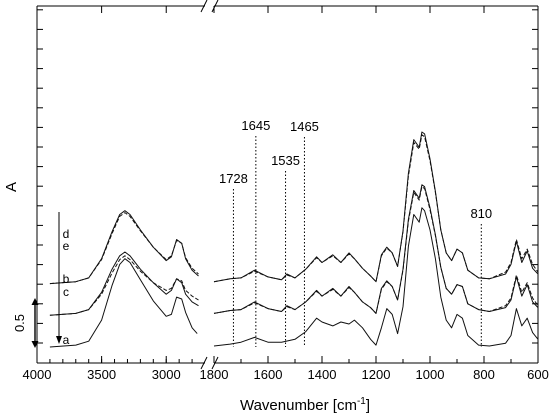 The height and width of the screenshot is (419, 550). Describe the element at coordinates (214, 374) in the screenshot. I see `x-tick-label: 1800` at that location.